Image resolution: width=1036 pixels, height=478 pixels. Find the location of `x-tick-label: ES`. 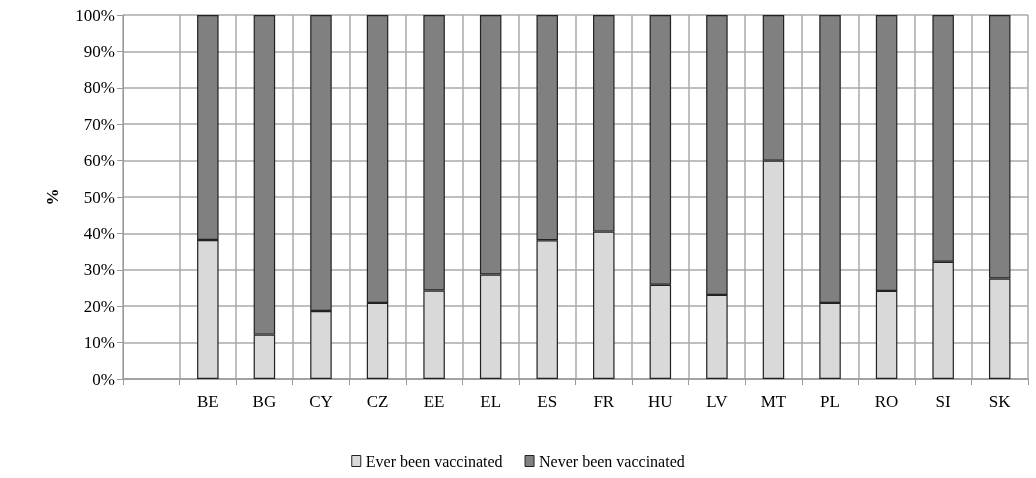

x-tick-label: ES is located at coordinates (547, 401).